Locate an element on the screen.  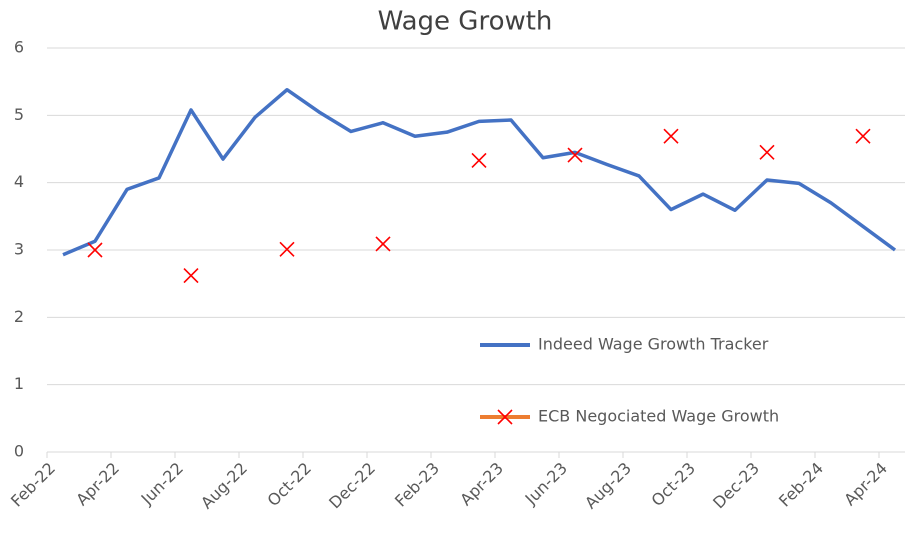
legend-label: Indeed Wage Growth Tracker is located at coordinates (653, 344).